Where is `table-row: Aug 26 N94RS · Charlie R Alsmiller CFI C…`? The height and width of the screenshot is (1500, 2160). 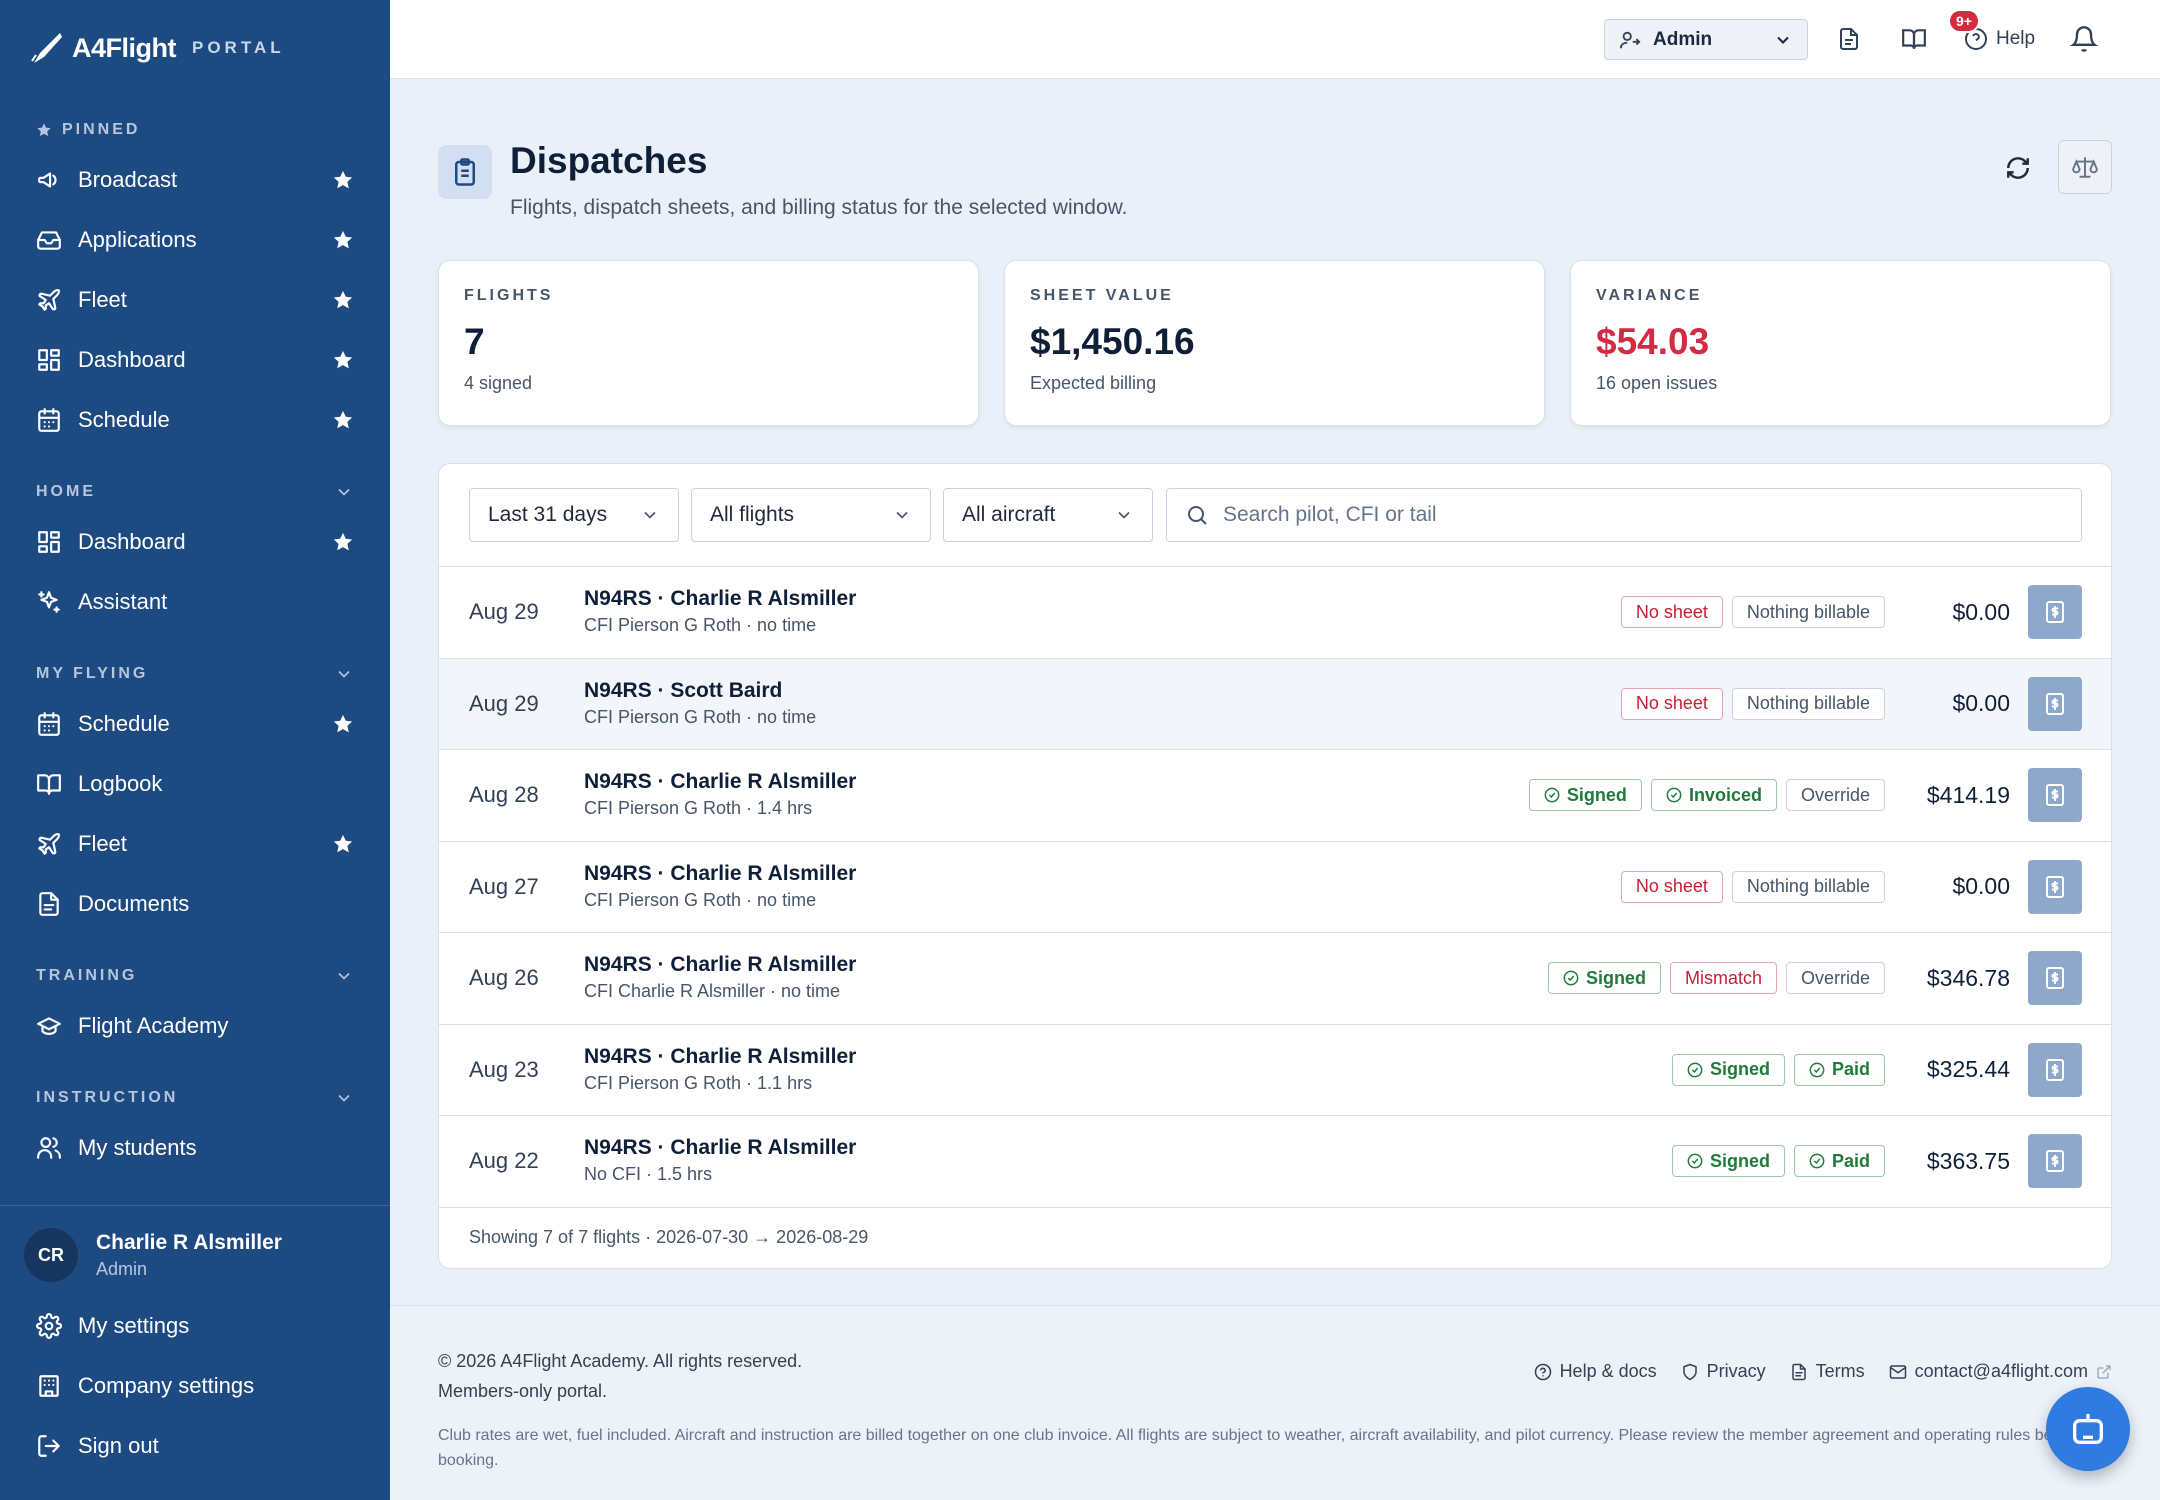 table-row: Aug 26 N94RS · Charlie R Alsmiller CFI C… is located at coordinates (1275, 979).